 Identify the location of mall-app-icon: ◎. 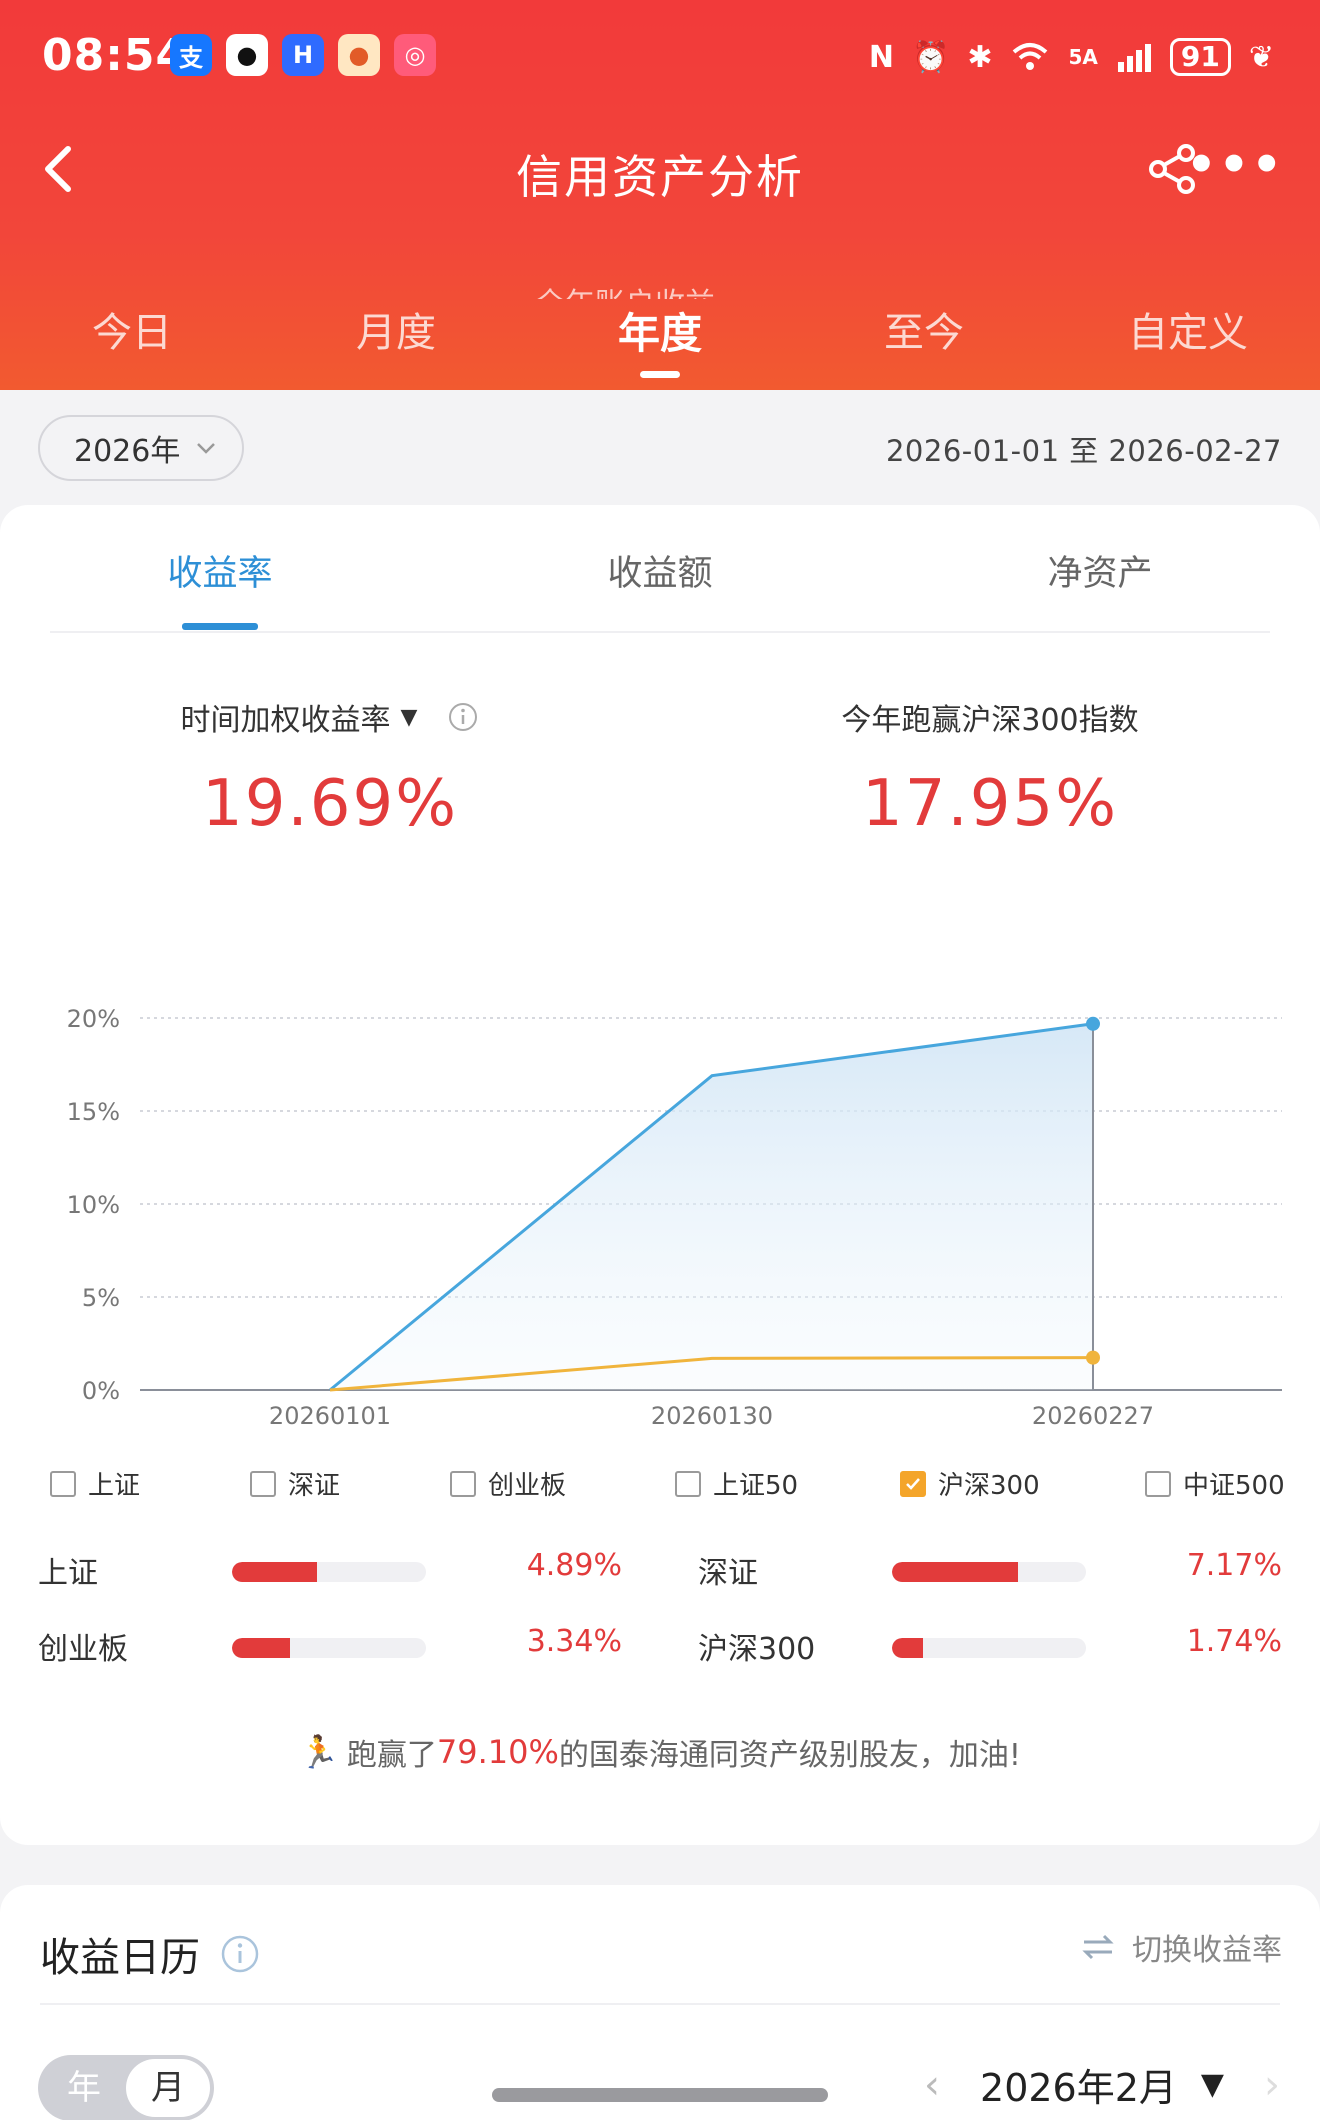
(415, 55).